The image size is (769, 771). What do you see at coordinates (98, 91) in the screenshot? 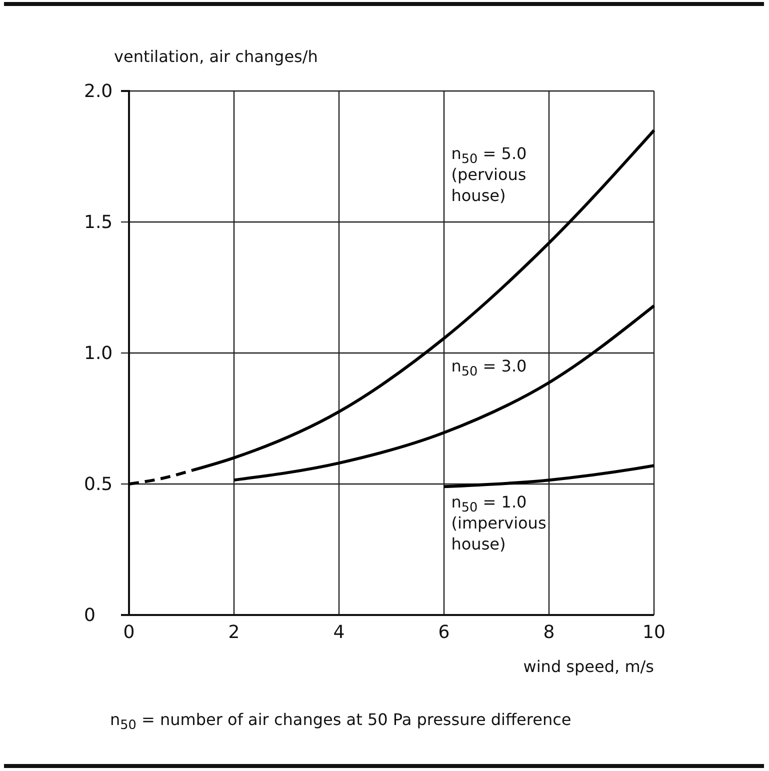
I see `y-tick-label: 2.0` at bounding box center [98, 91].